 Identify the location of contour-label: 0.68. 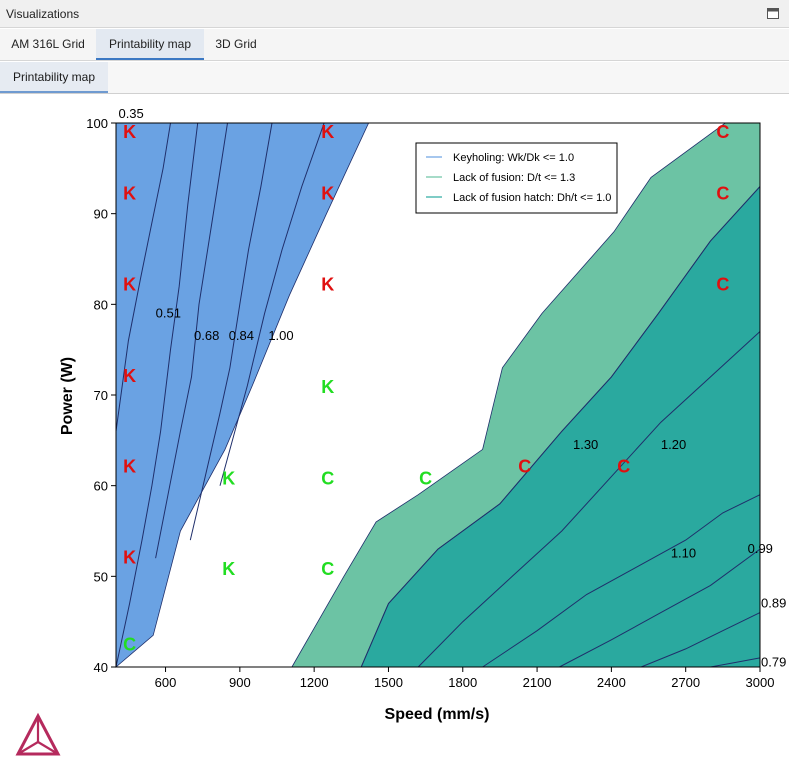
(206, 335).